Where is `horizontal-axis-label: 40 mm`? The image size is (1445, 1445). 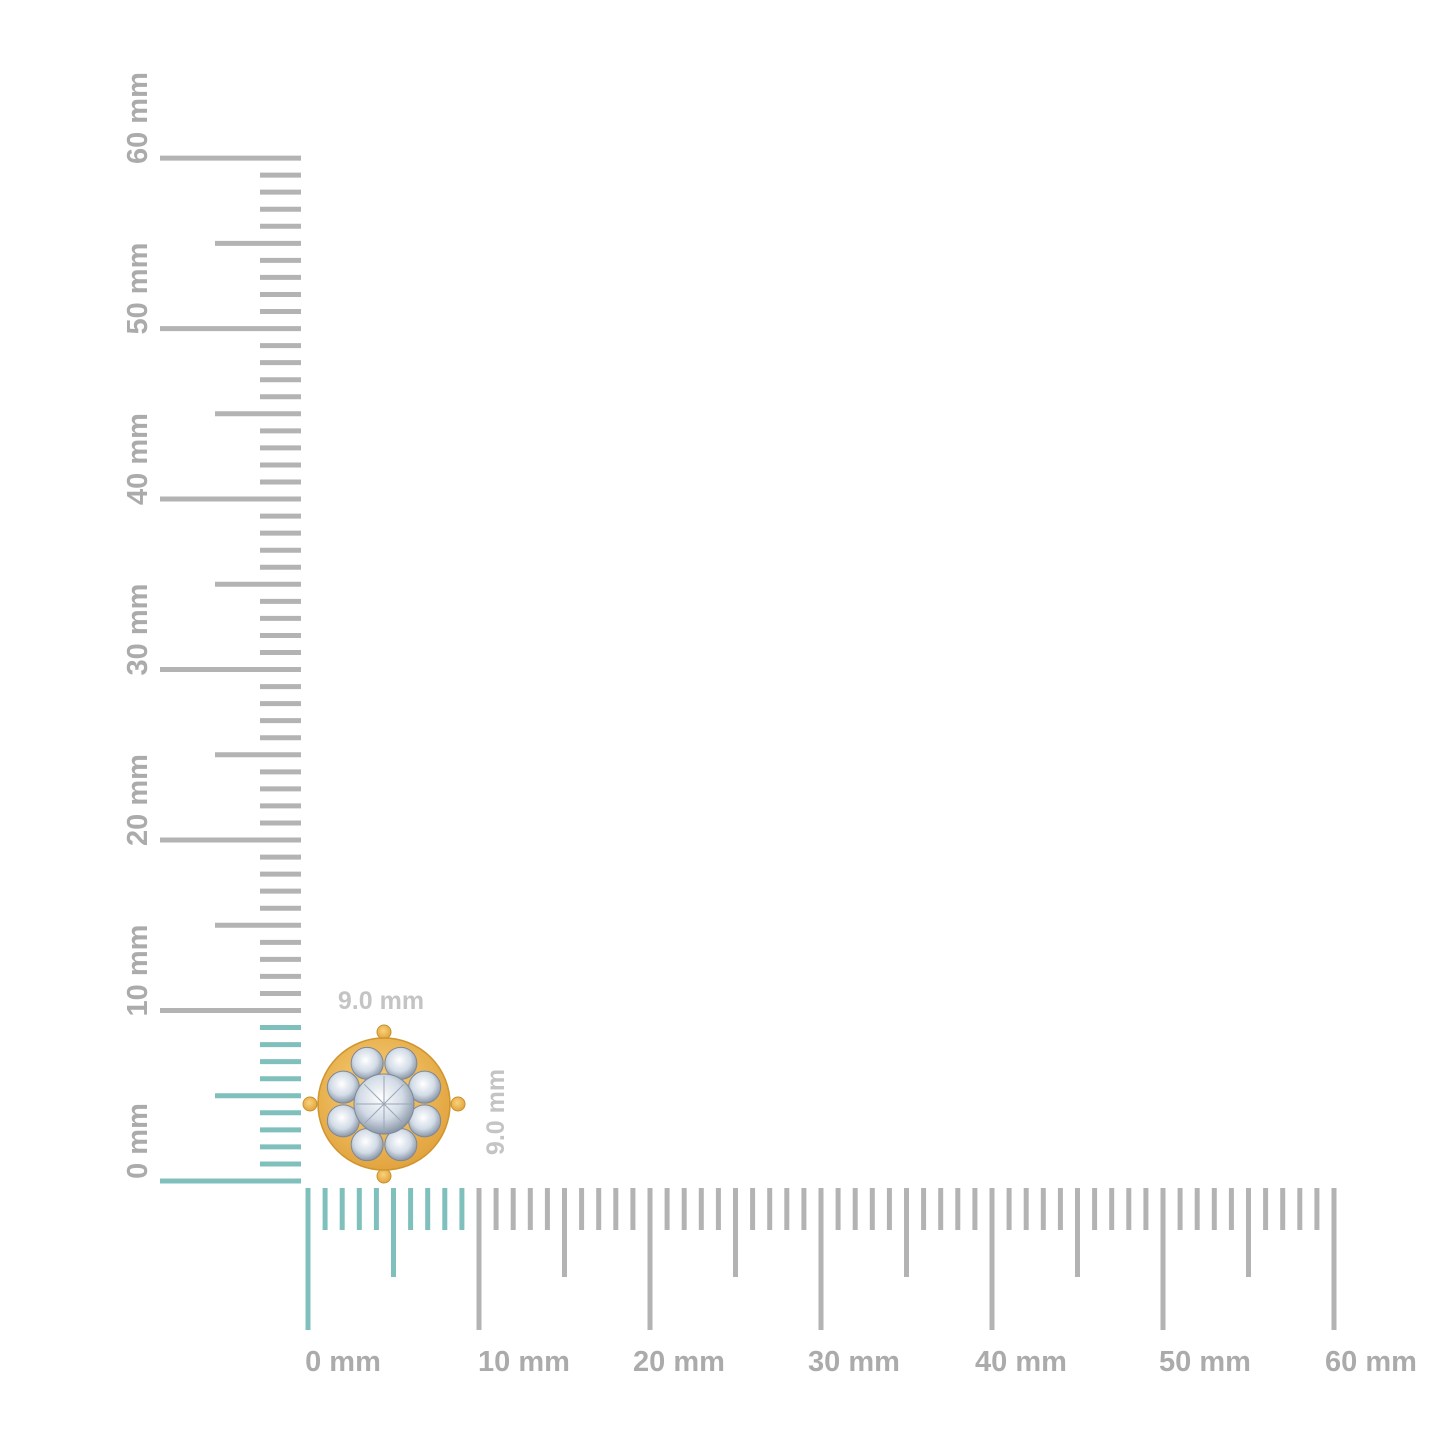 horizontal-axis-label: 40 mm is located at coordinates (1021, 1362).